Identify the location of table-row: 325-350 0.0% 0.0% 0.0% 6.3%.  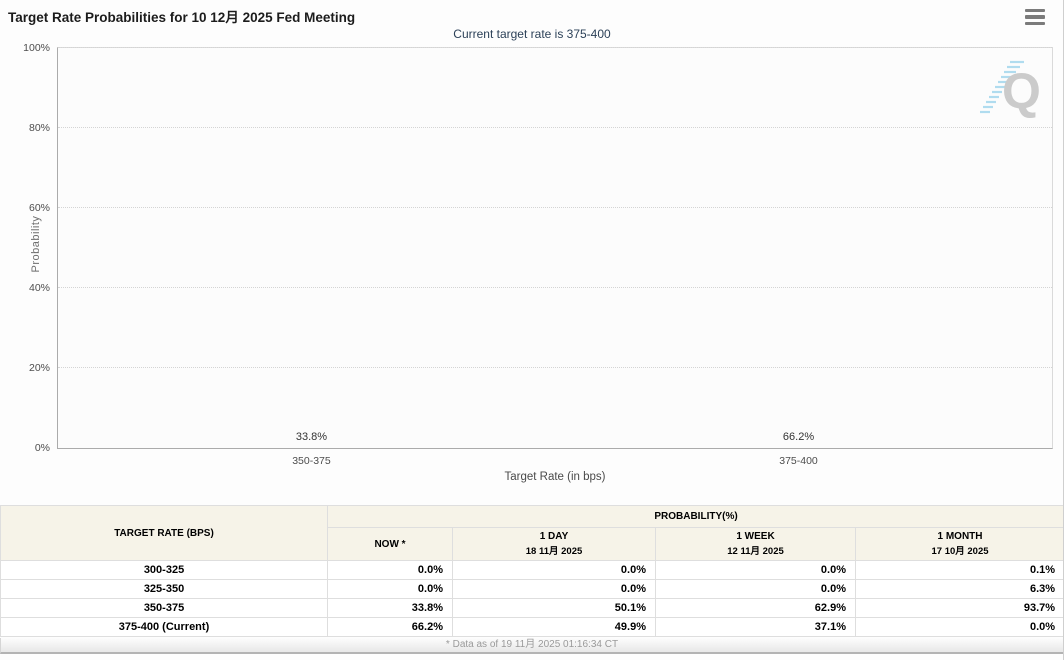
(531, 589).